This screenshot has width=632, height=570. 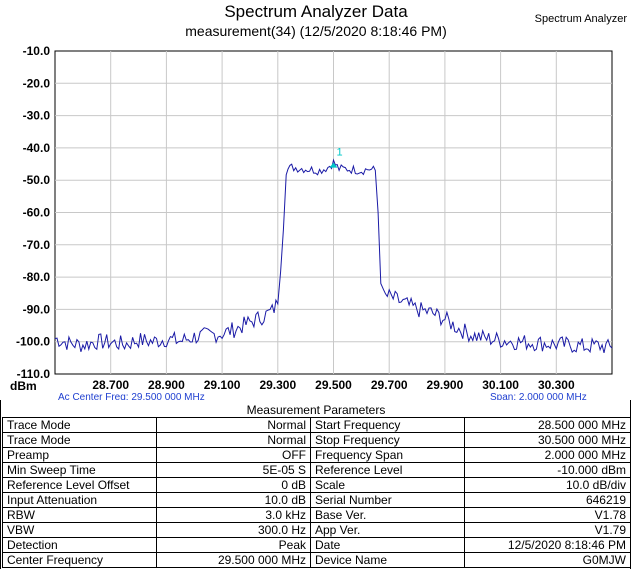 I want to click on param-label: Serial Number, so click(x=387, y=500).